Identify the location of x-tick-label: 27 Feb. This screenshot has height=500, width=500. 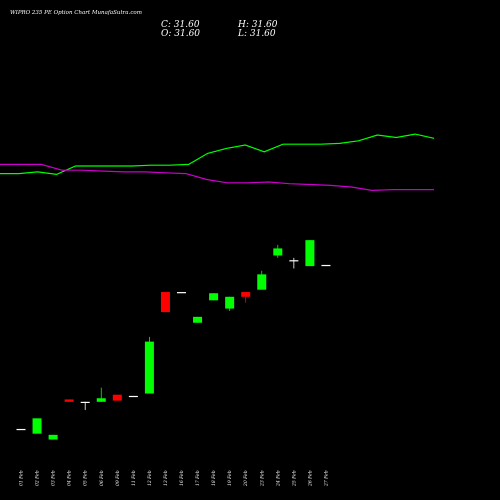
(326, 478).